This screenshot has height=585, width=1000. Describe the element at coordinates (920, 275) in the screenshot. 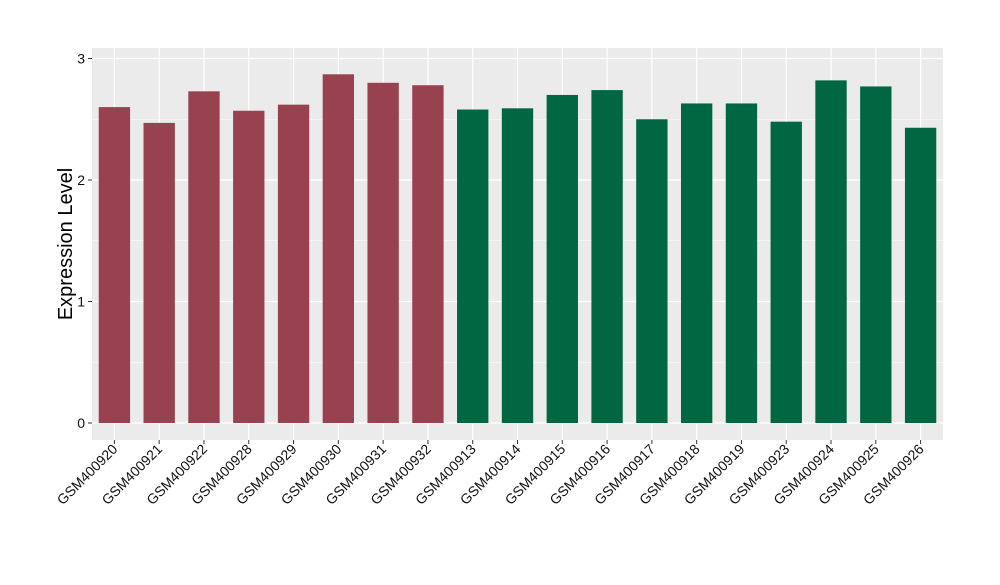

I see `bar-GSM400926` at that location.